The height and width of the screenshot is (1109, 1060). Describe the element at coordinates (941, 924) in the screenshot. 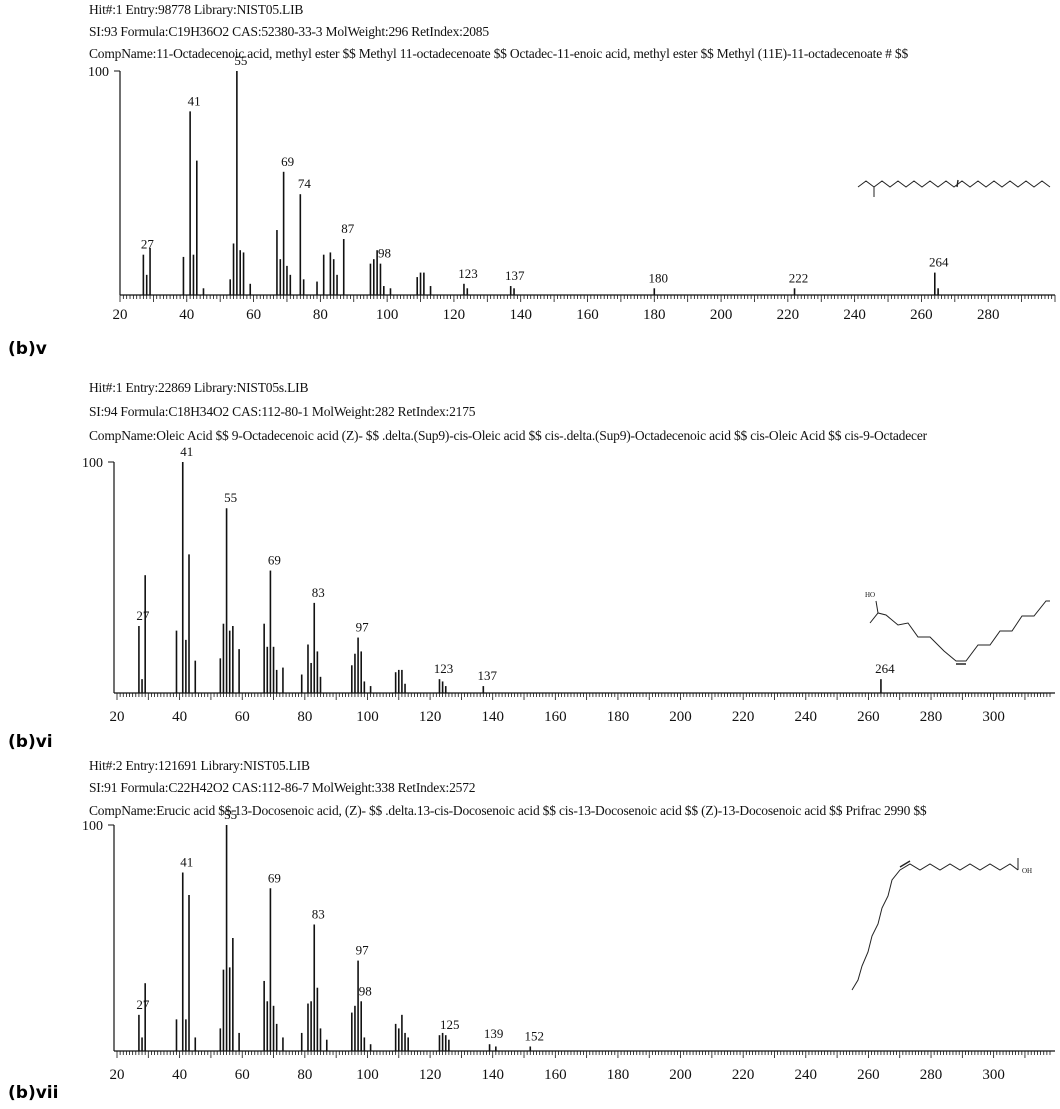

I see `erucic-acid-structure-icon: OH` at that location.